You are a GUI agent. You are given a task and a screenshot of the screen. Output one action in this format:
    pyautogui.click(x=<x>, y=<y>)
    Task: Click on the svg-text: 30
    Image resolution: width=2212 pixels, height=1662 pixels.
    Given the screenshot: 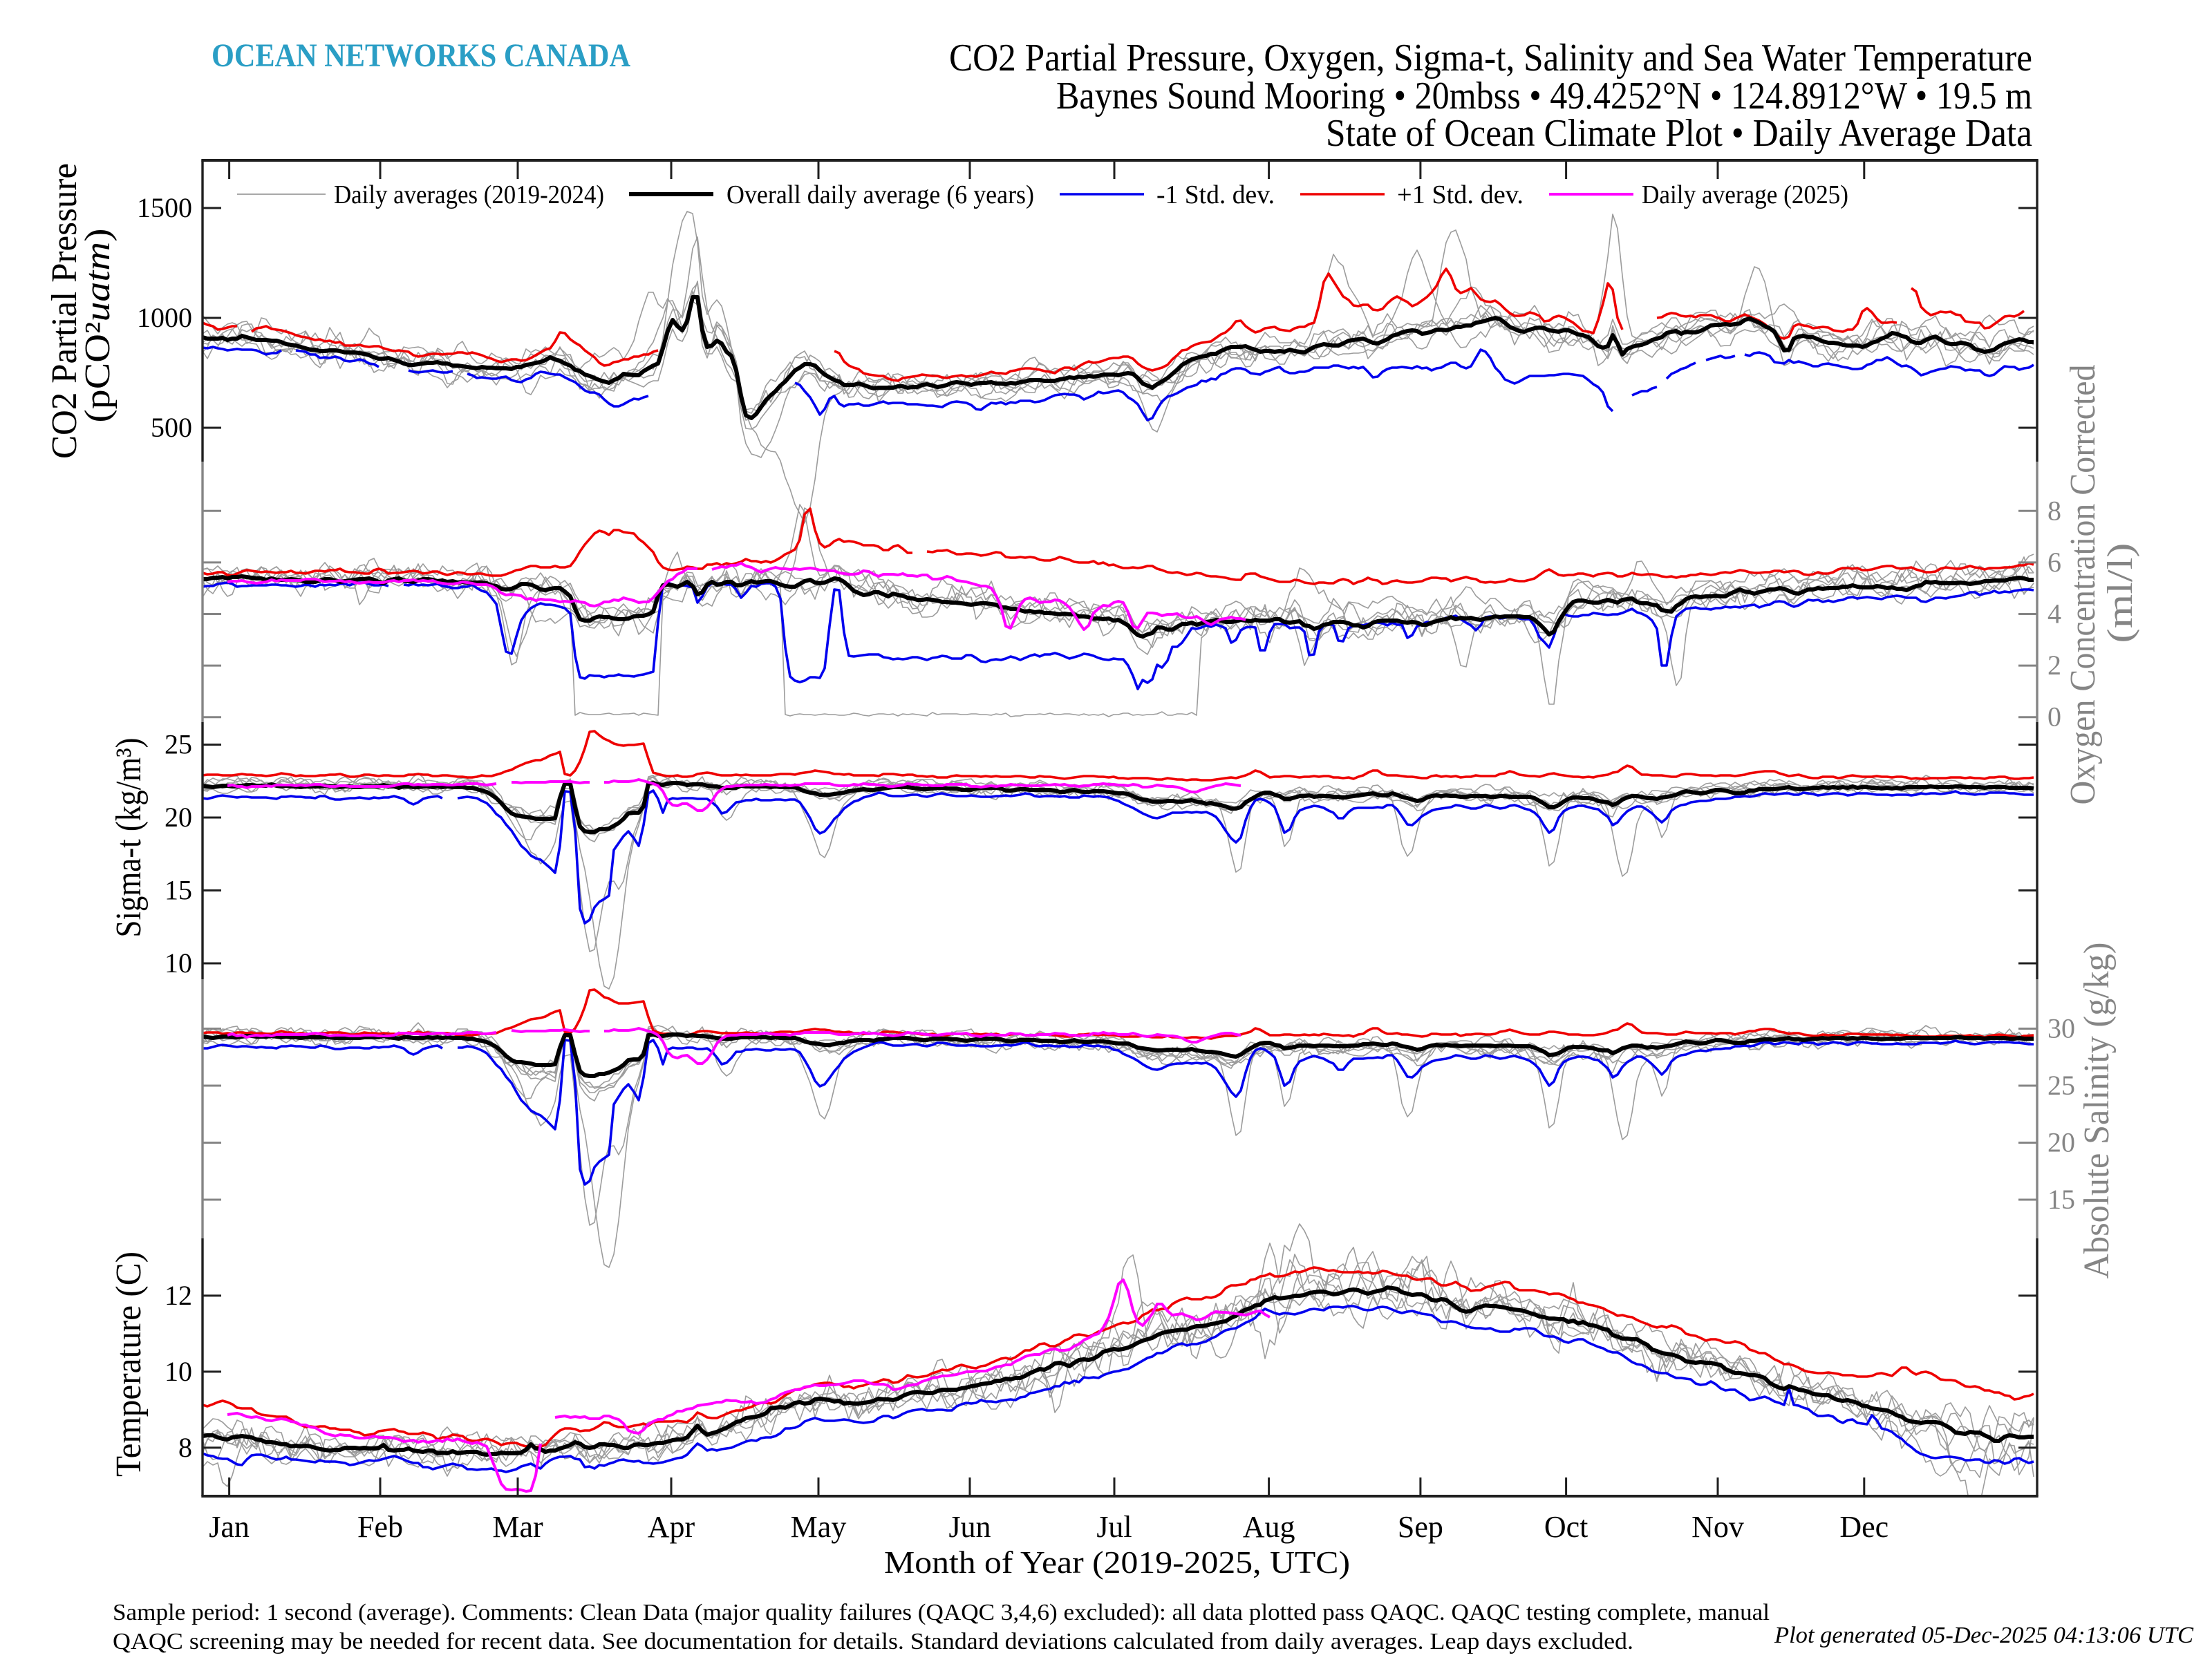 What is the action you would take?
    pyautogui.click(x=2061, y=1028)
    